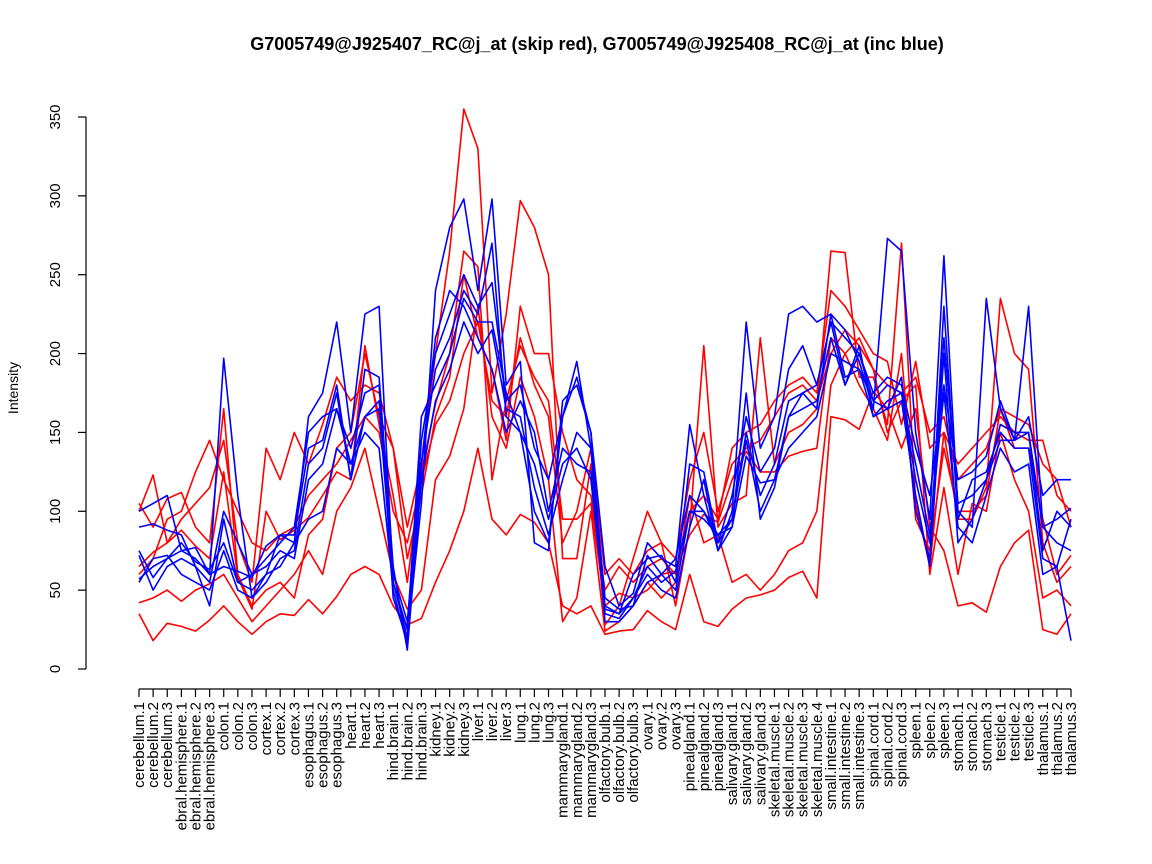  I want to click on x-tick-label: pinealgland.2, so click(704, 746).